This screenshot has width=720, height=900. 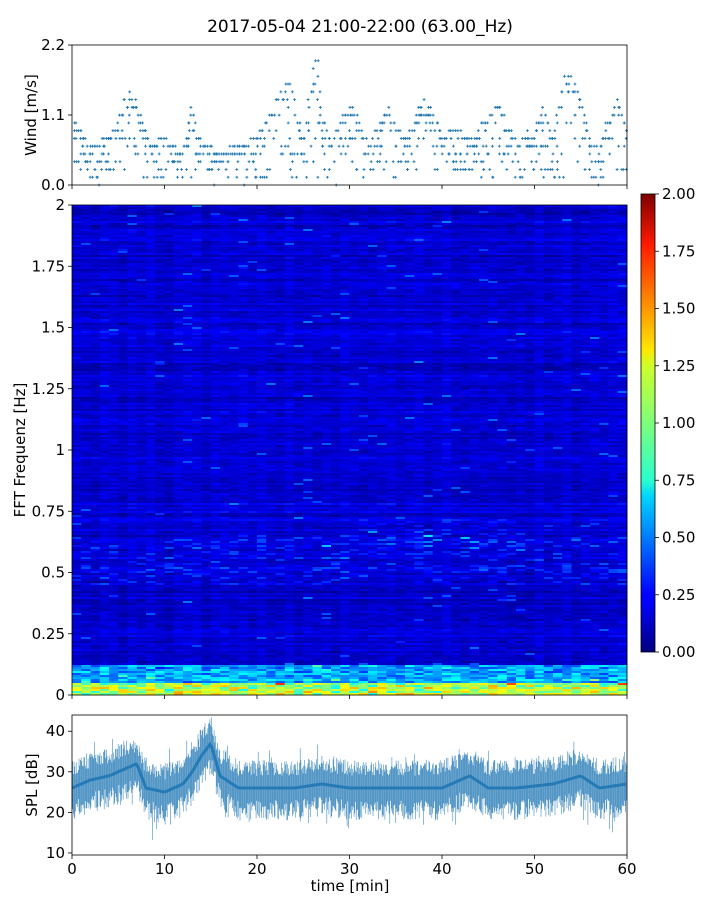 I want to click on wind-scatter-points, so click(x=350, y=123).